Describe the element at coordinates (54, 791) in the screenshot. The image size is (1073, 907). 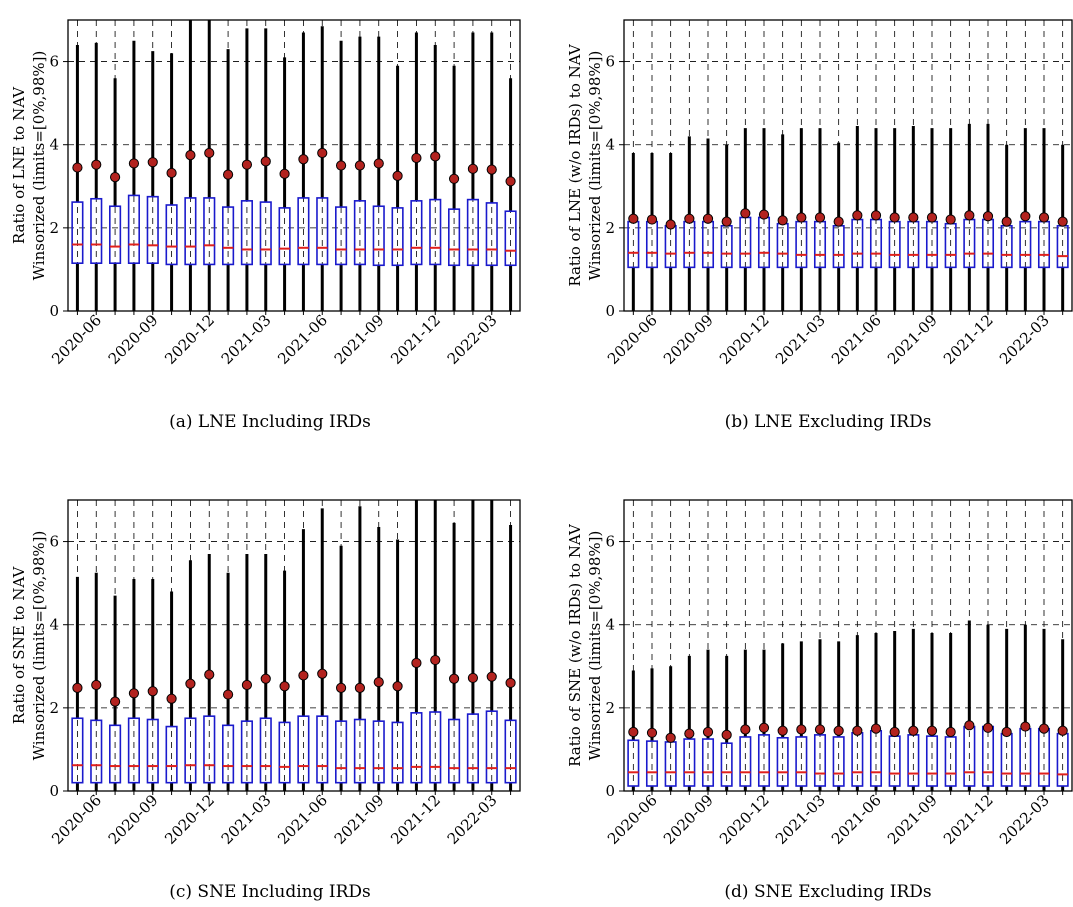
I see `y-tick-label: 0` at that location.